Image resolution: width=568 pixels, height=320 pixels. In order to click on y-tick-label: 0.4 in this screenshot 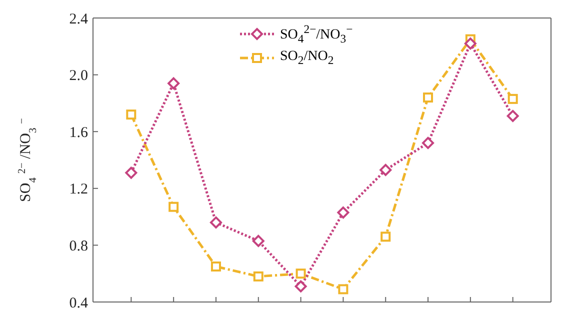, I will do `click(78, 303)`.